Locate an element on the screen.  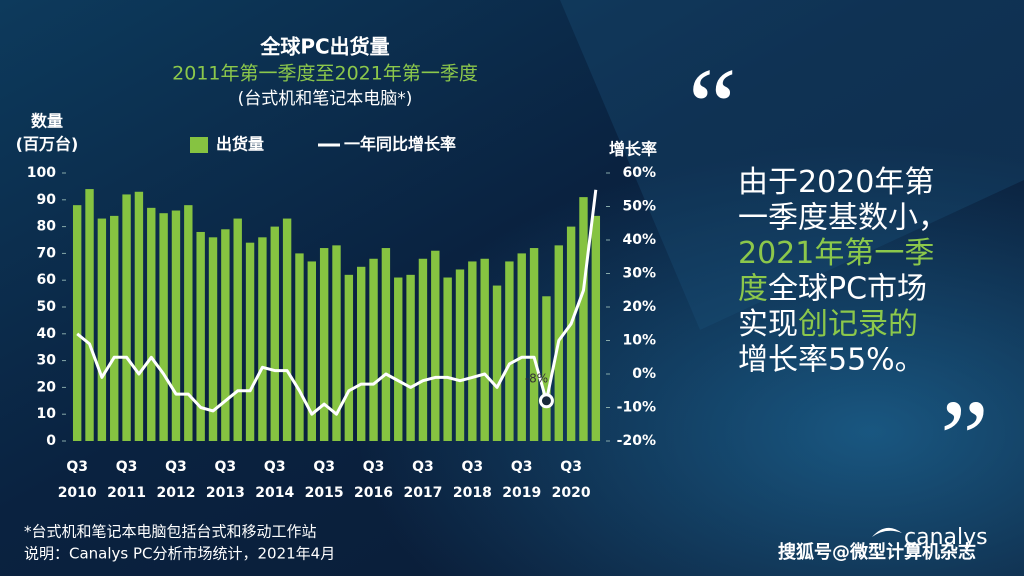
quote-segment: 增长率55%。 is located at coordinates (831, 359).